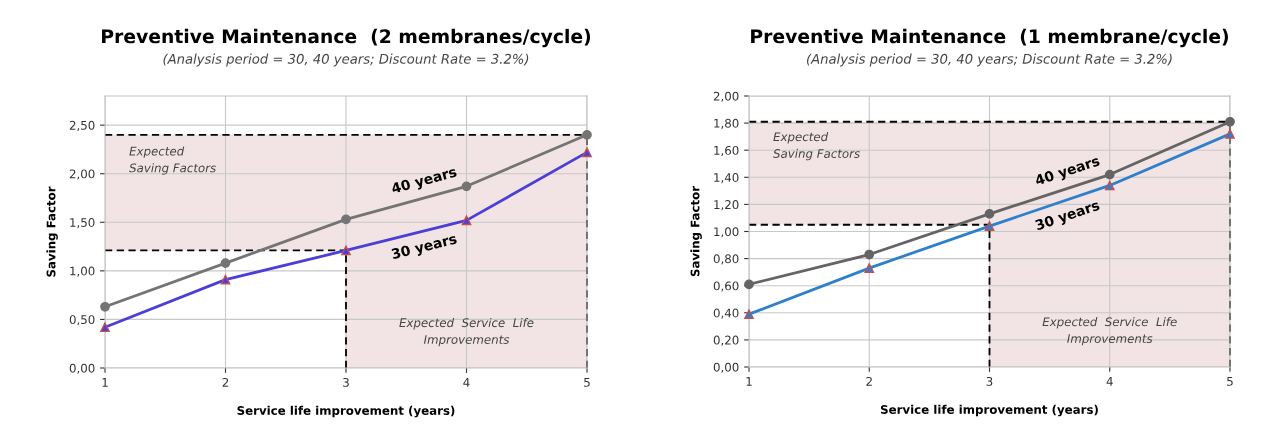 Image resolution: width=1273 pixels, height=446 pixels. What do you see at coordinates (82, 125) in the screenshot?
I see `y-tick-label: 2,50` at bounding box center [82, 125].